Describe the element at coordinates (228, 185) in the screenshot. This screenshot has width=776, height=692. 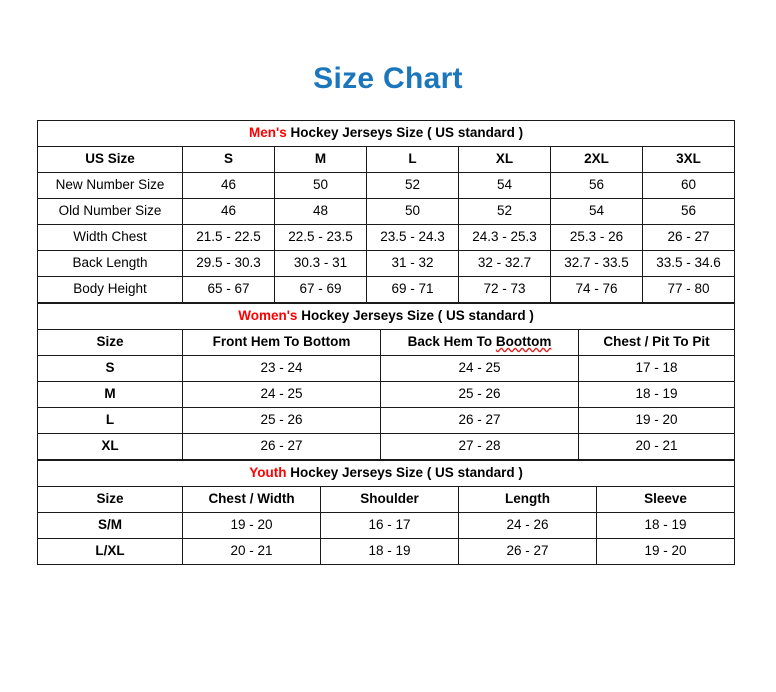
I see `mens-row-0-val-0: 46` at that location.